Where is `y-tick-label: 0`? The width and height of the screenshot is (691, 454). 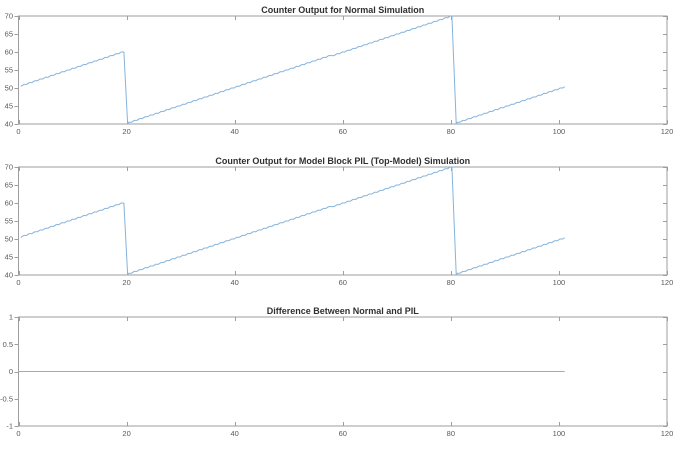
y-tick-label: 0 is located at coordinates (11, 371).